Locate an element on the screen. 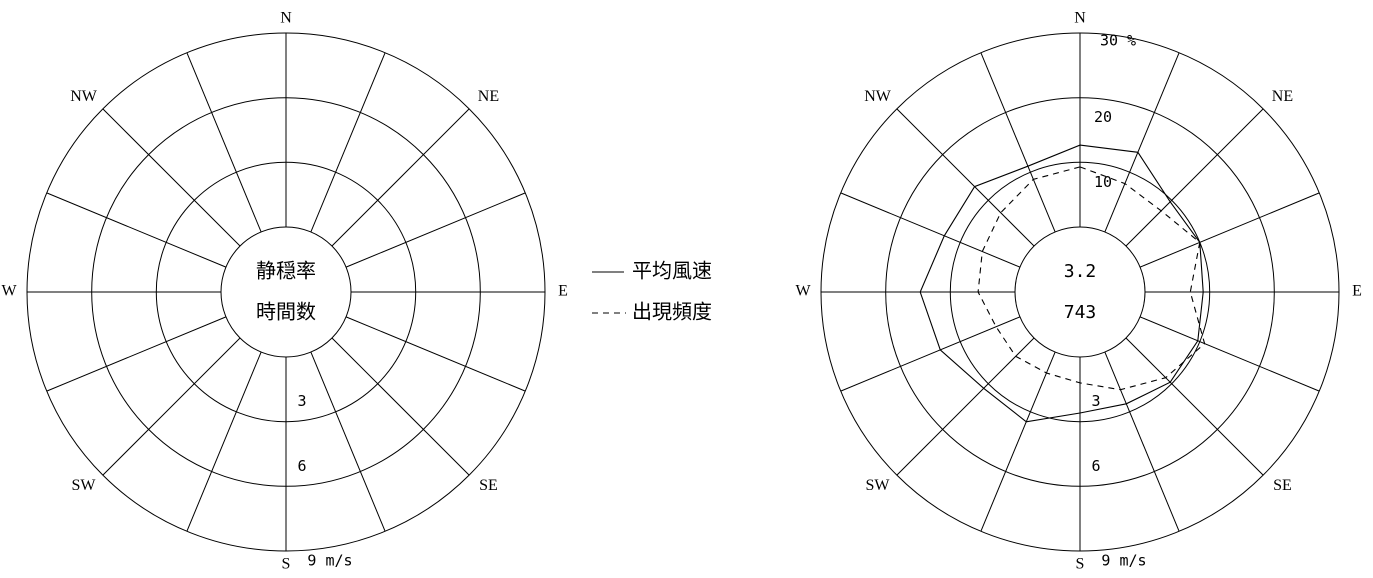  legend-solid-label: 平均風速 is located at coordinates (672, 271).